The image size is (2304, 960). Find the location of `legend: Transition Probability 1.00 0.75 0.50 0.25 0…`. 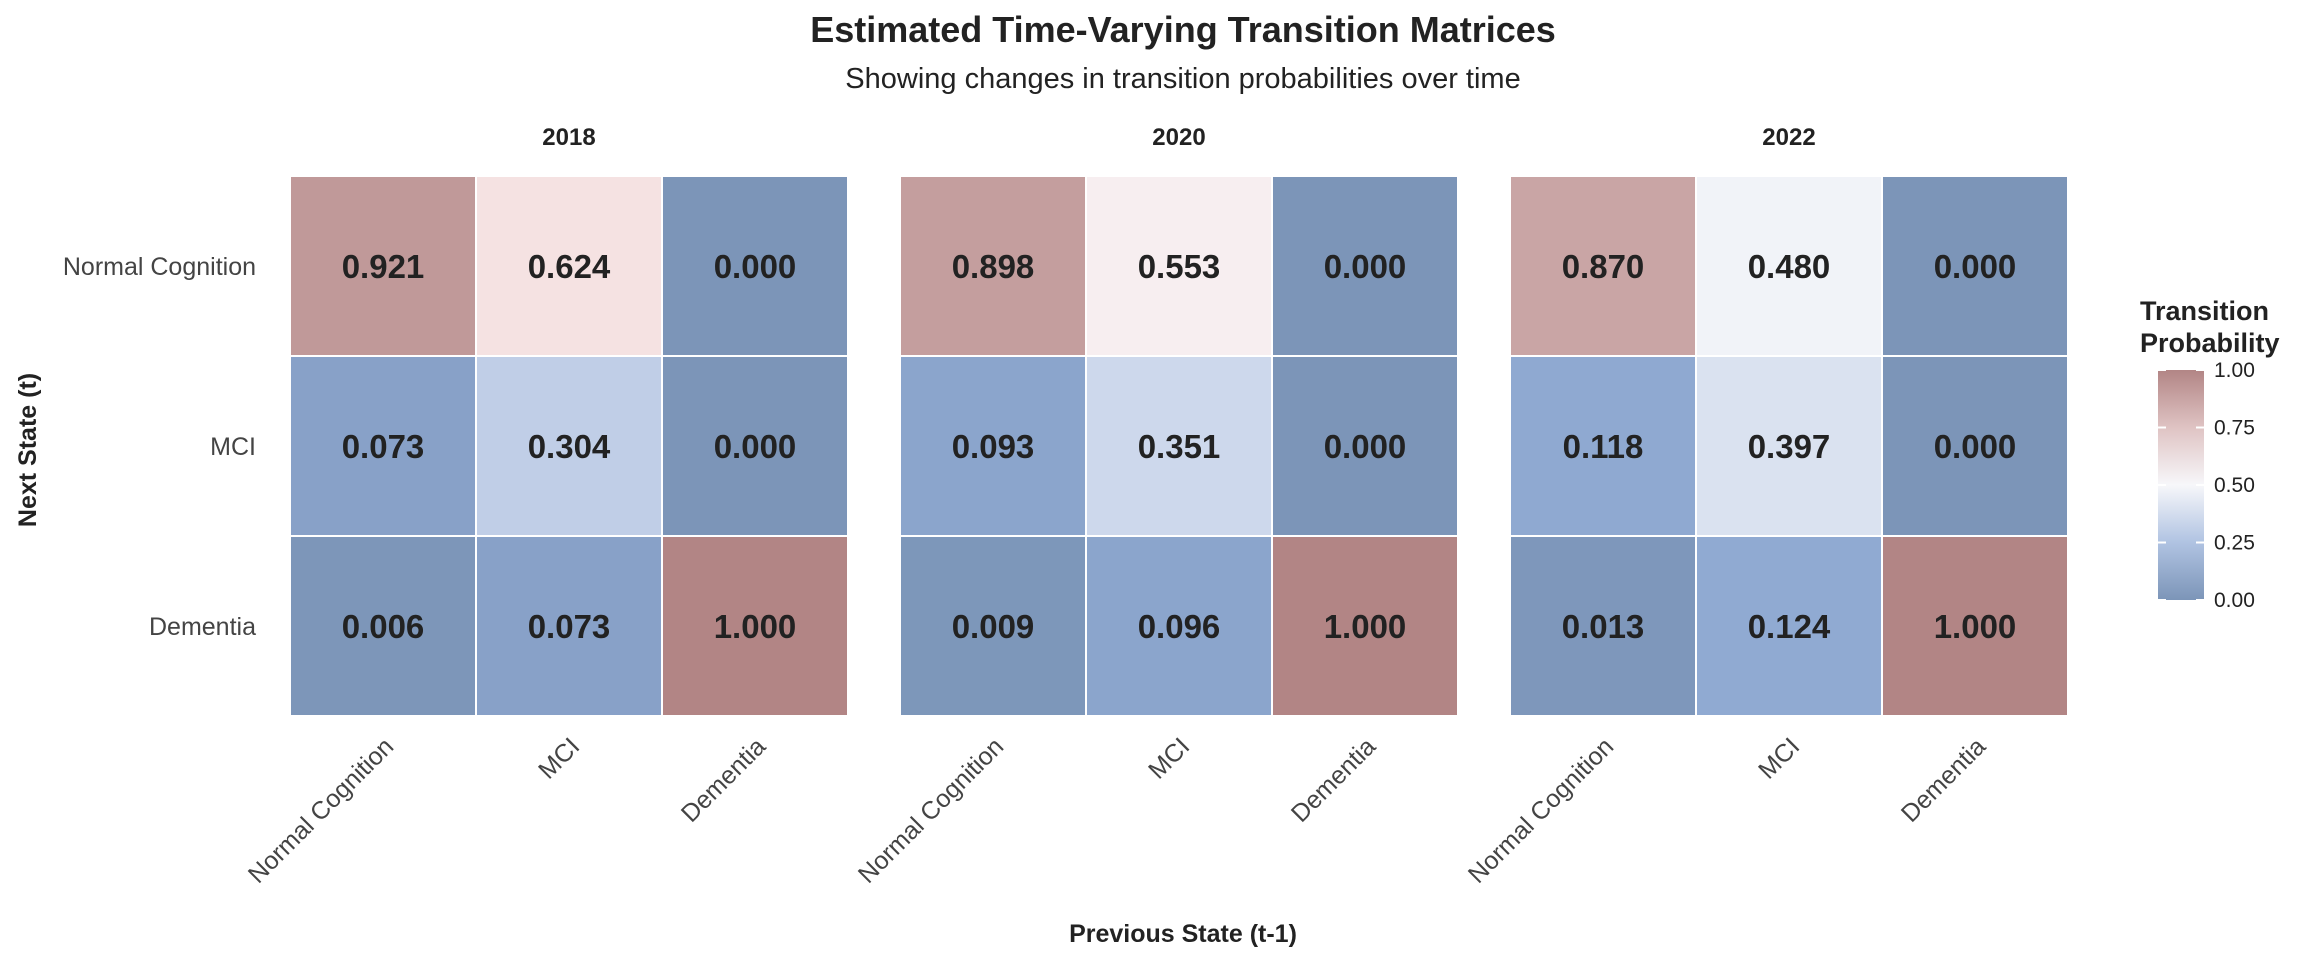

legend: Transition Probability 1.00 0.75 0.50 0.25 0… is located at coordinates (2210, 454).